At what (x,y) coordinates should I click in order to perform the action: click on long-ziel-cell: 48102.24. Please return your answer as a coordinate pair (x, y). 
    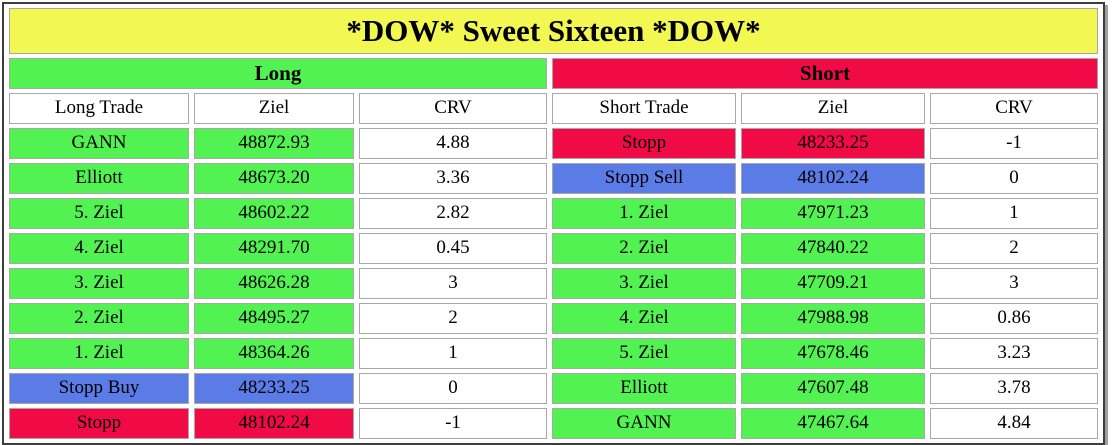
    Looking at the image, I should click on (274, 423).